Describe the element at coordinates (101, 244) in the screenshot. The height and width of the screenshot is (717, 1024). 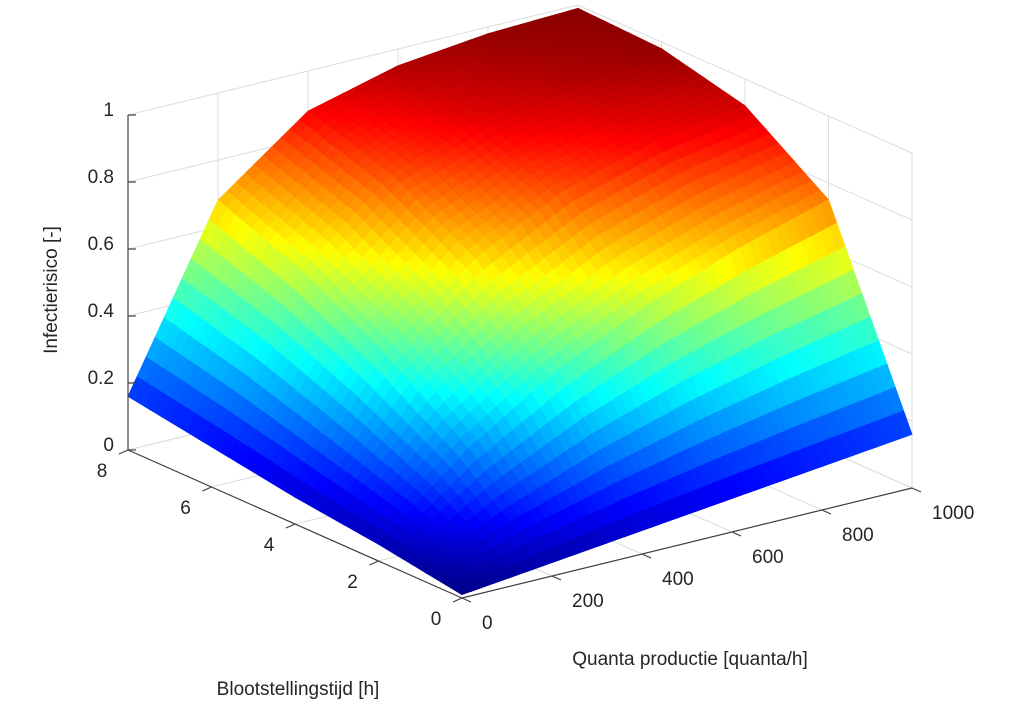
I see `z-tick-label: 0.6` at that location.